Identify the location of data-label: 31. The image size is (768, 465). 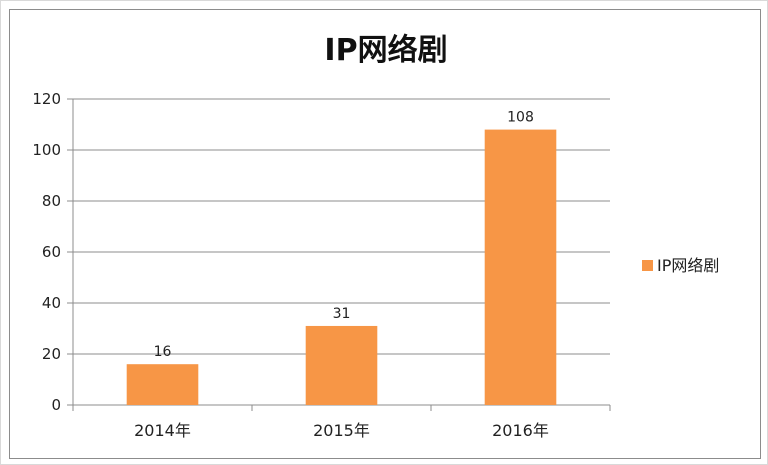
(342, 314).